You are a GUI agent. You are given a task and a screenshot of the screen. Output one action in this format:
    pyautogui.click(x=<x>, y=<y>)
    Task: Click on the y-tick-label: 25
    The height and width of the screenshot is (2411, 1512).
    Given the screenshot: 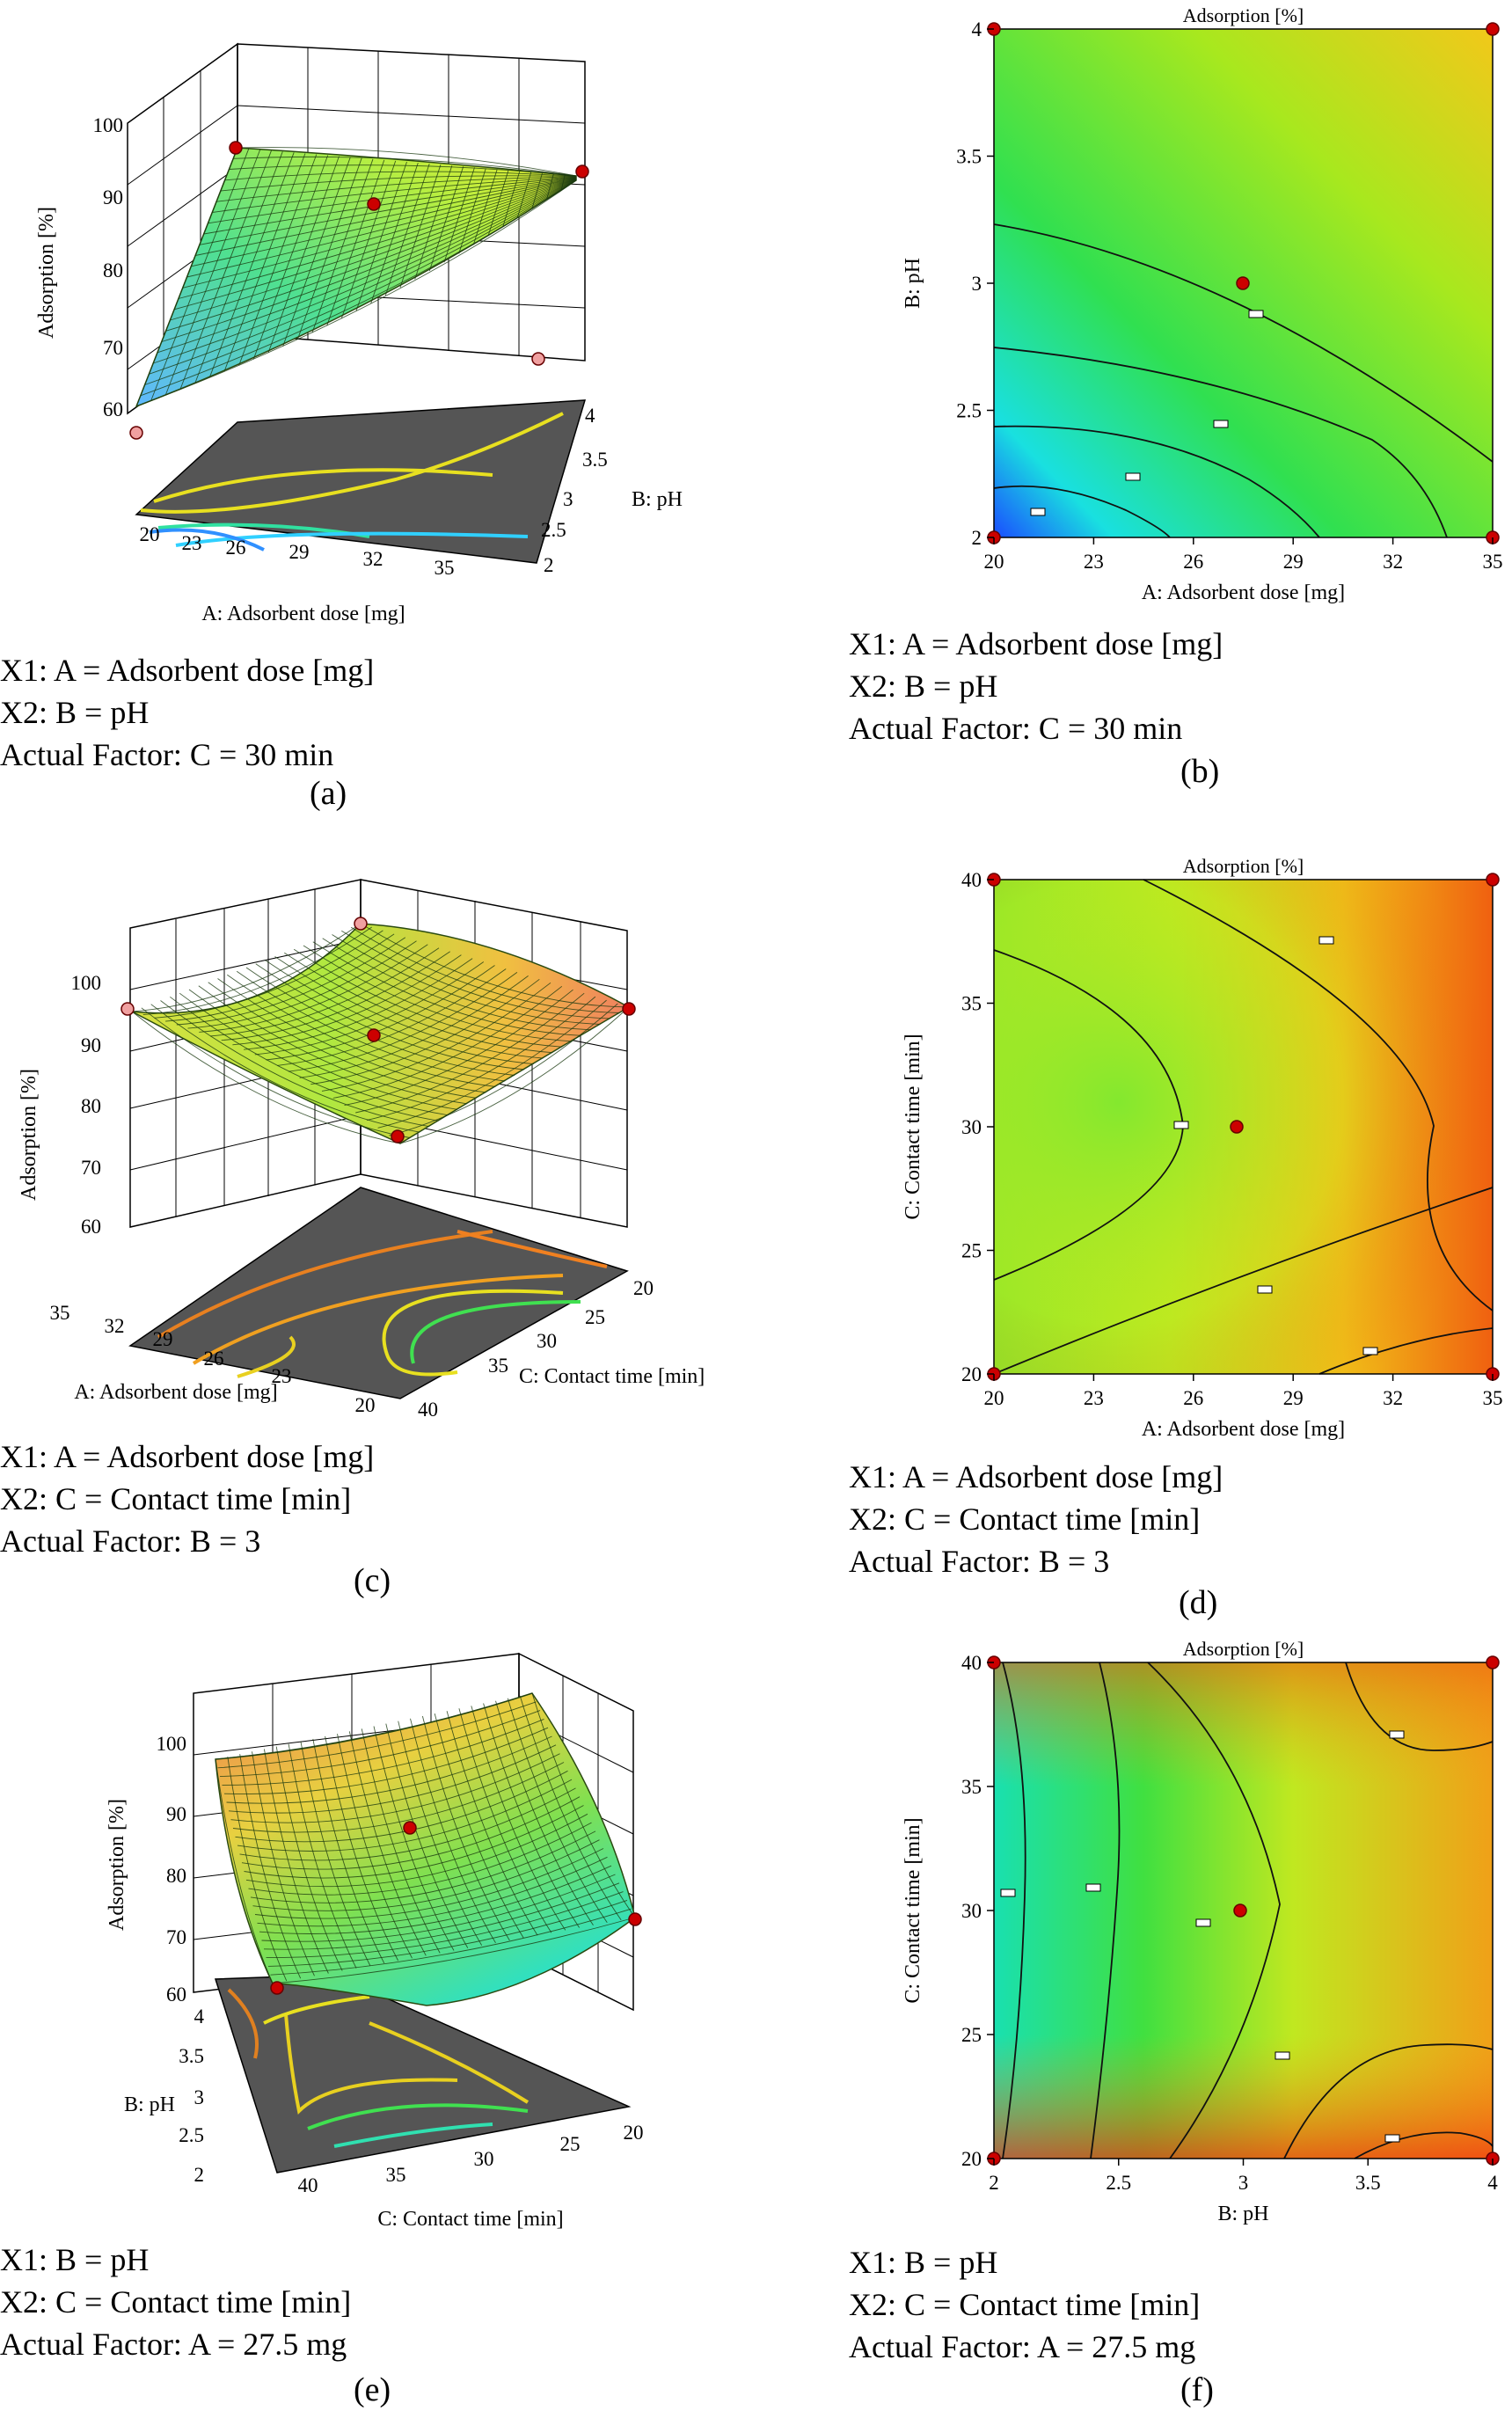 What is the action you would take?
    pyautogui.click(x=971, y=1251)
    